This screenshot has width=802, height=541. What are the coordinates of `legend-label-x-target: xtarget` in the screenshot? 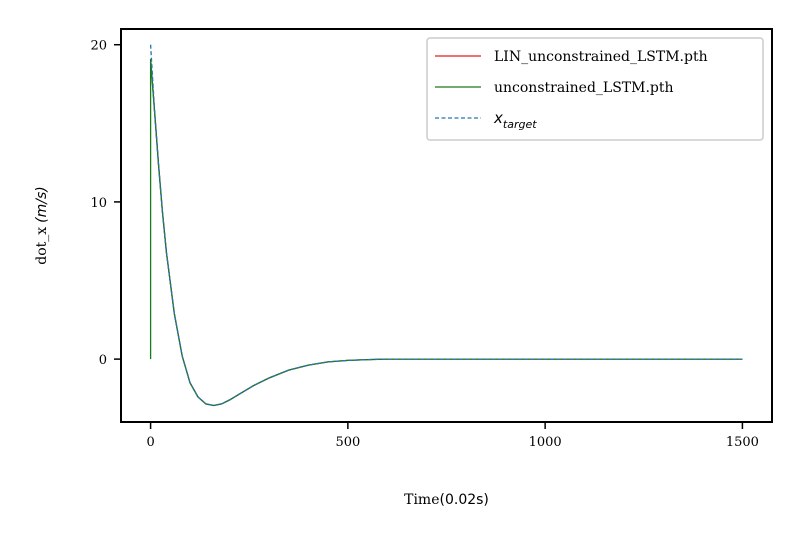 It's located at (515, 120).